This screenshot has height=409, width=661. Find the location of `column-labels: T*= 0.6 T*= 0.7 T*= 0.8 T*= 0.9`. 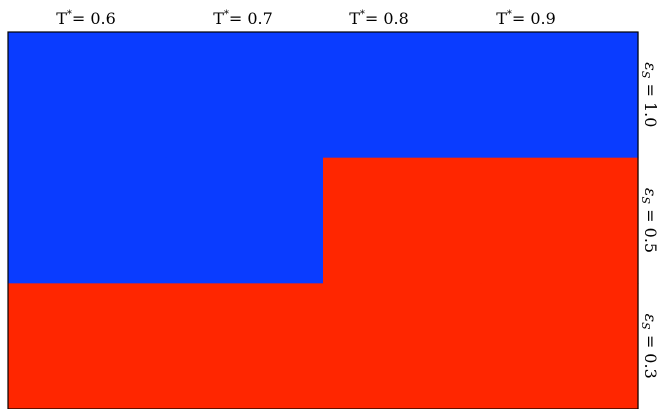

column-labels: T*= 0.6 T*= 0.7 T*= 0.8 T*= 0.9 is located at coordinates (306, 18).